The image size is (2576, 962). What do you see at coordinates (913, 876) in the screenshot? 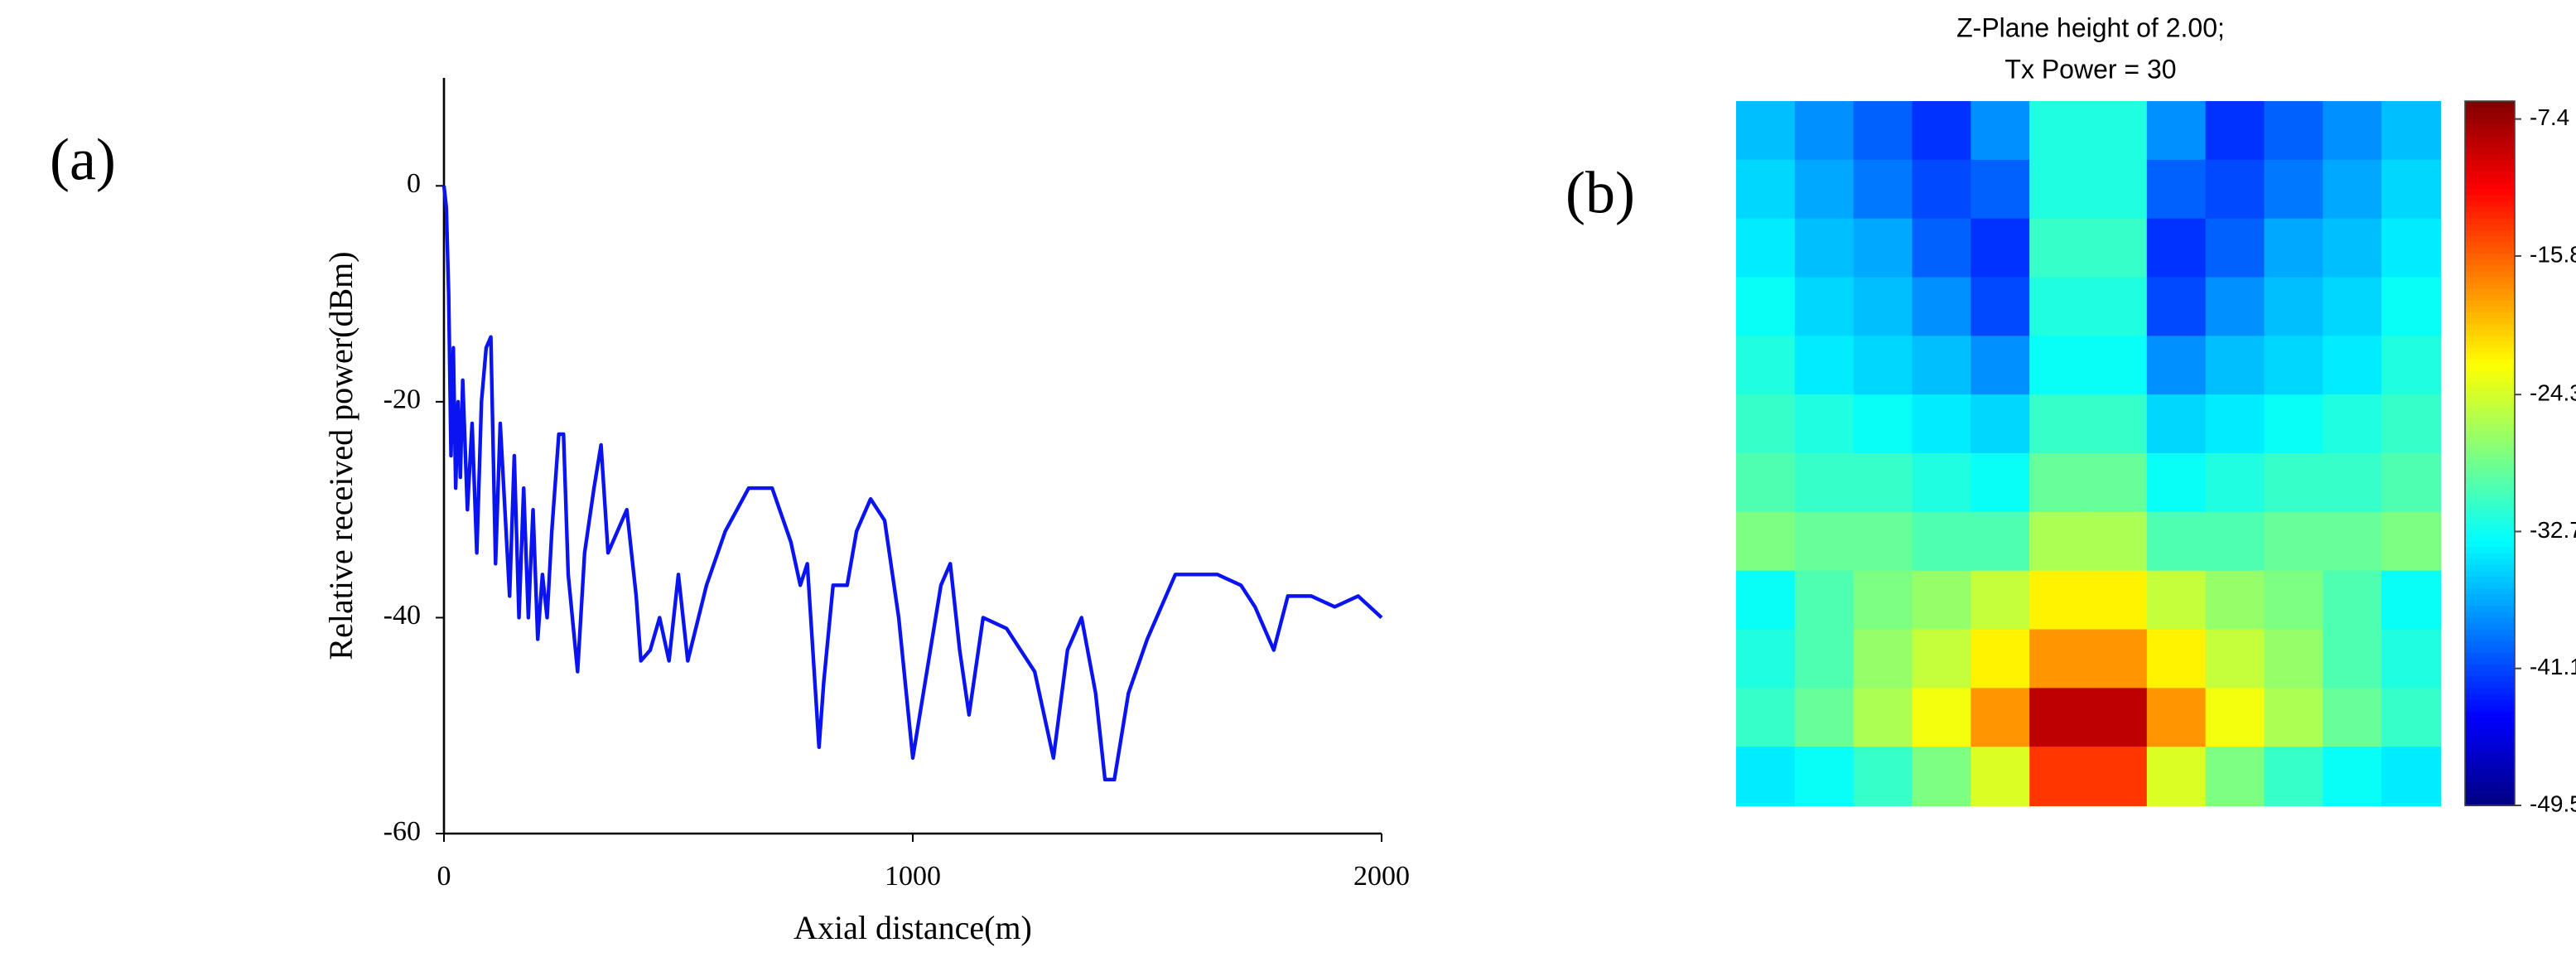
I see `x-tick-label: 1000` at bounding box center [913, 876].